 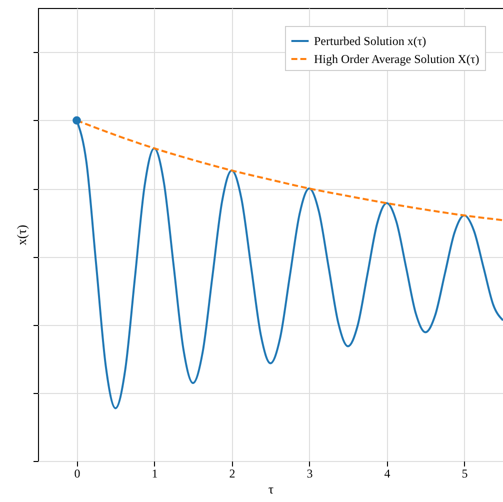 I want to click on legend-label: Perturbed Solution x(τ), so click(x=370, y=41).